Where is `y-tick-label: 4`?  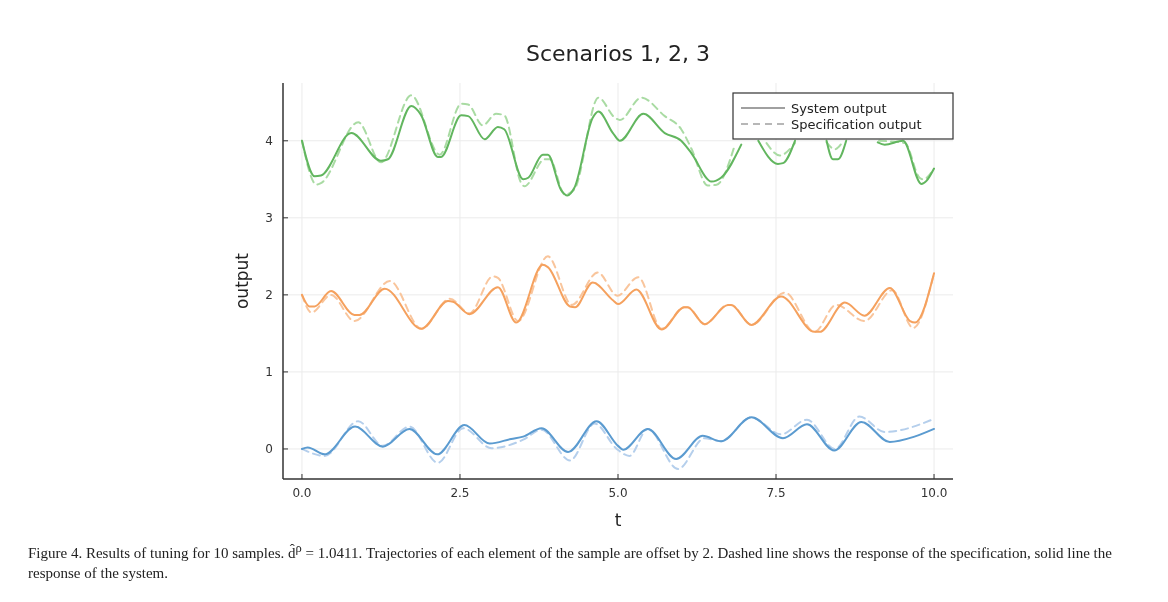 y-tick-label: 4 is located at coordinates (269, 140).